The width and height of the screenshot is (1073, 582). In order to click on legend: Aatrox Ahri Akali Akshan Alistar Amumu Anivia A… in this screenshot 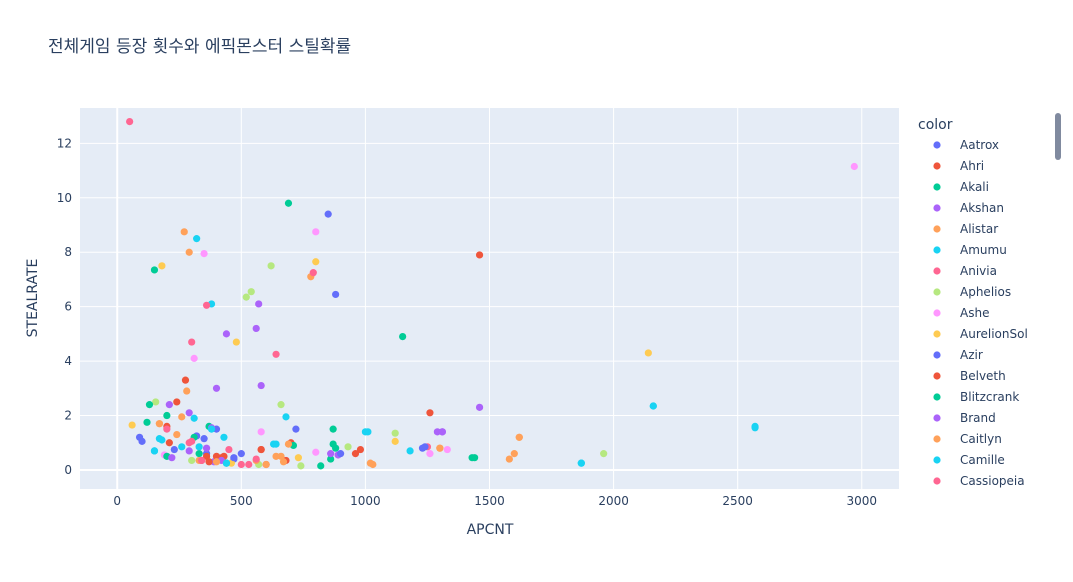, I will do `click(980, 313)`.